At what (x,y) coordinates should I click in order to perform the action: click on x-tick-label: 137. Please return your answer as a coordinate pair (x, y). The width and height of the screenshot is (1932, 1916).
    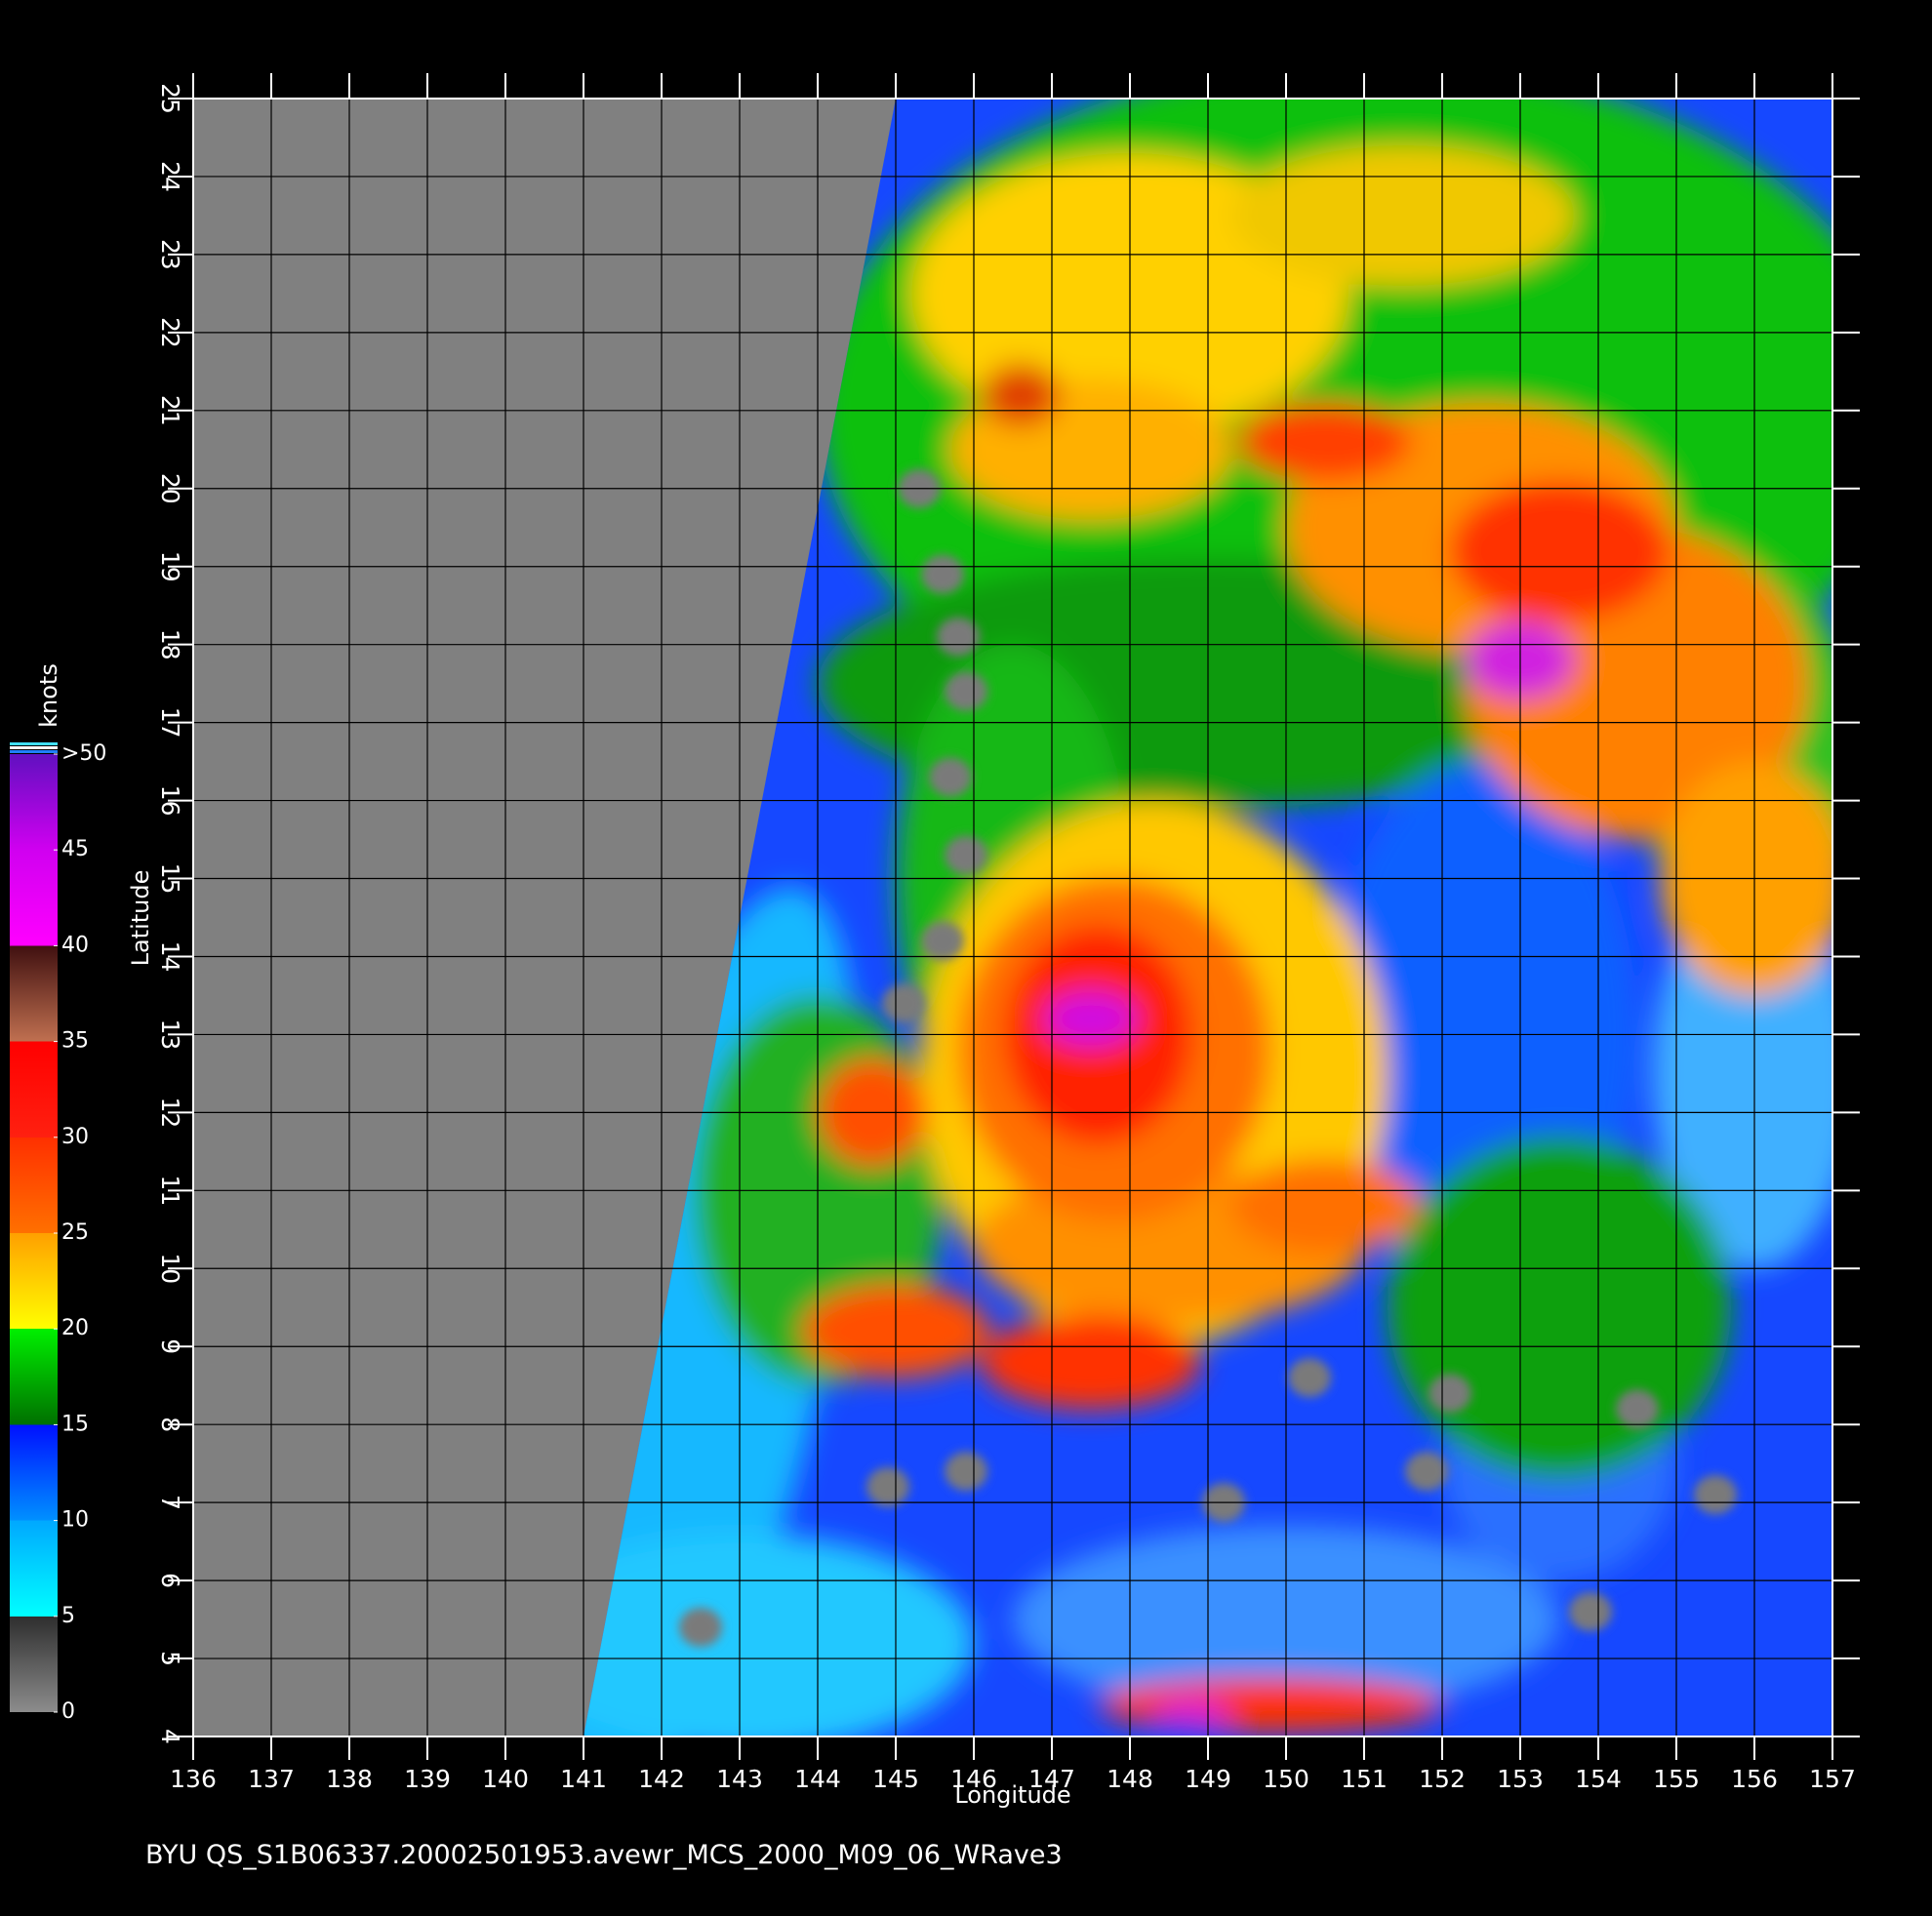
    Looking at the image, I should click on (271, 1779).